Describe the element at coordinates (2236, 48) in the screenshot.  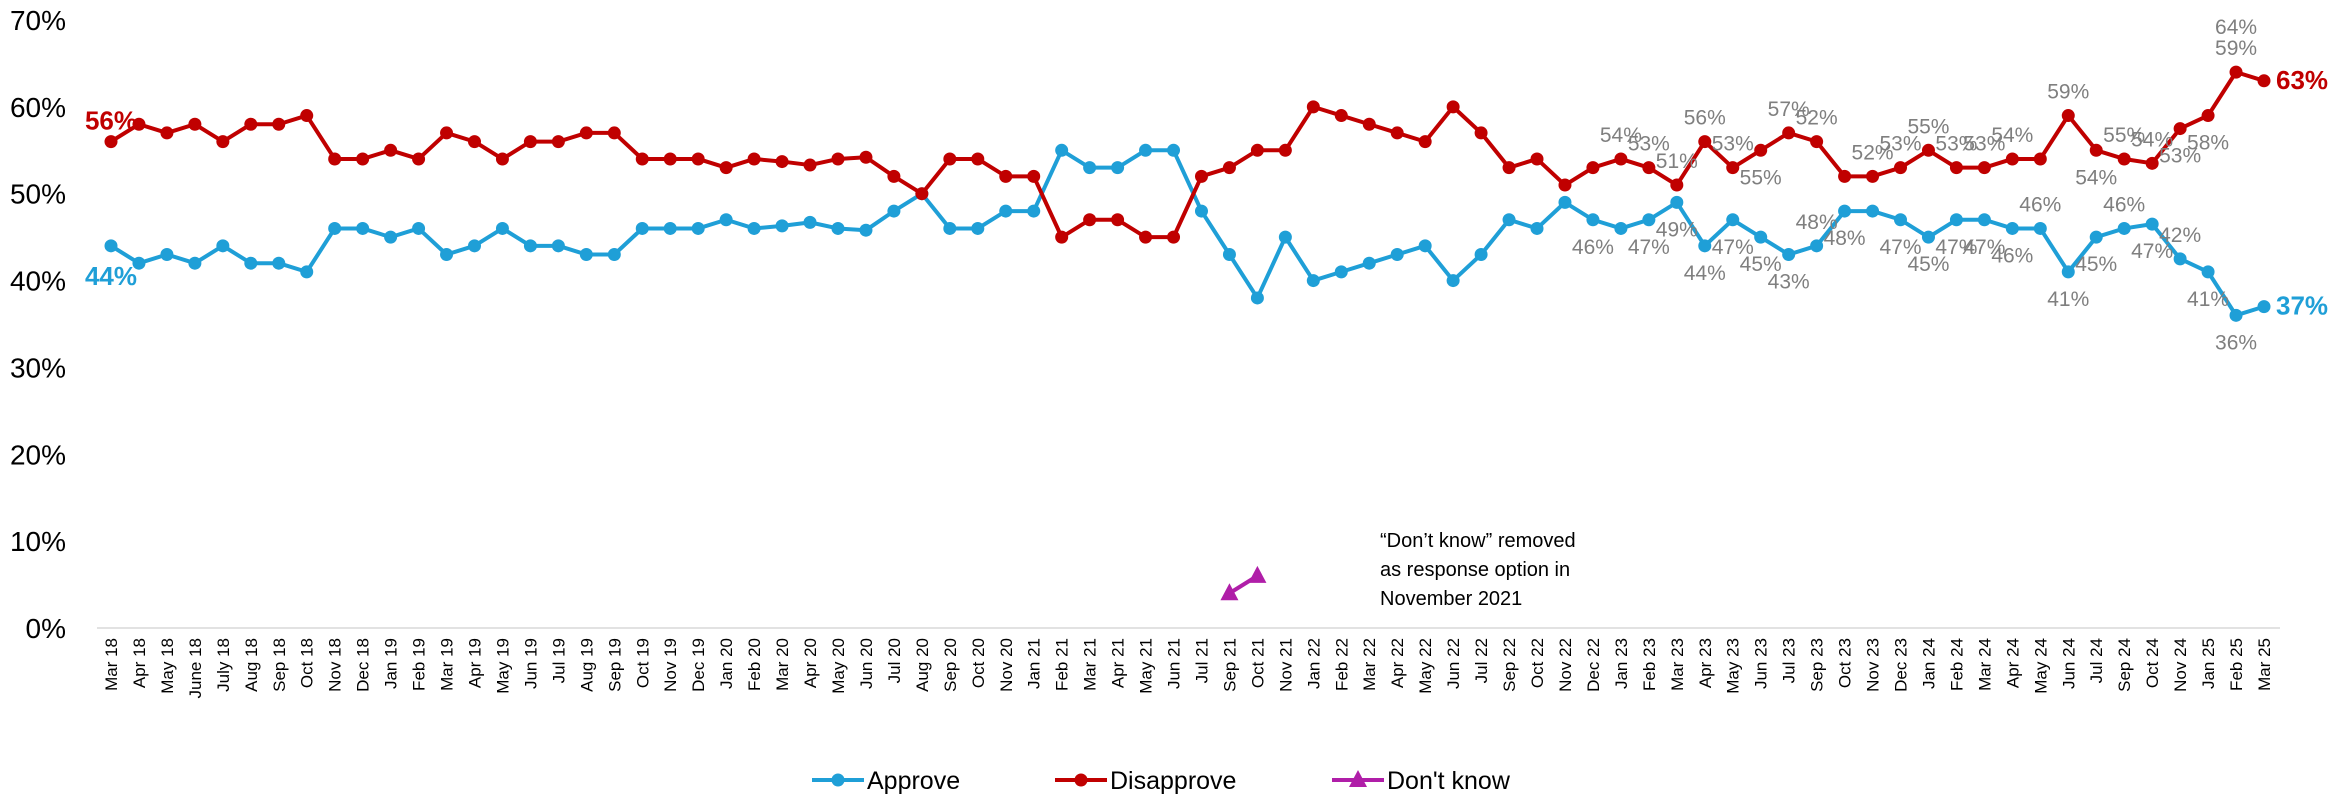
I see `disapprove-data-label: 59%` at that location.